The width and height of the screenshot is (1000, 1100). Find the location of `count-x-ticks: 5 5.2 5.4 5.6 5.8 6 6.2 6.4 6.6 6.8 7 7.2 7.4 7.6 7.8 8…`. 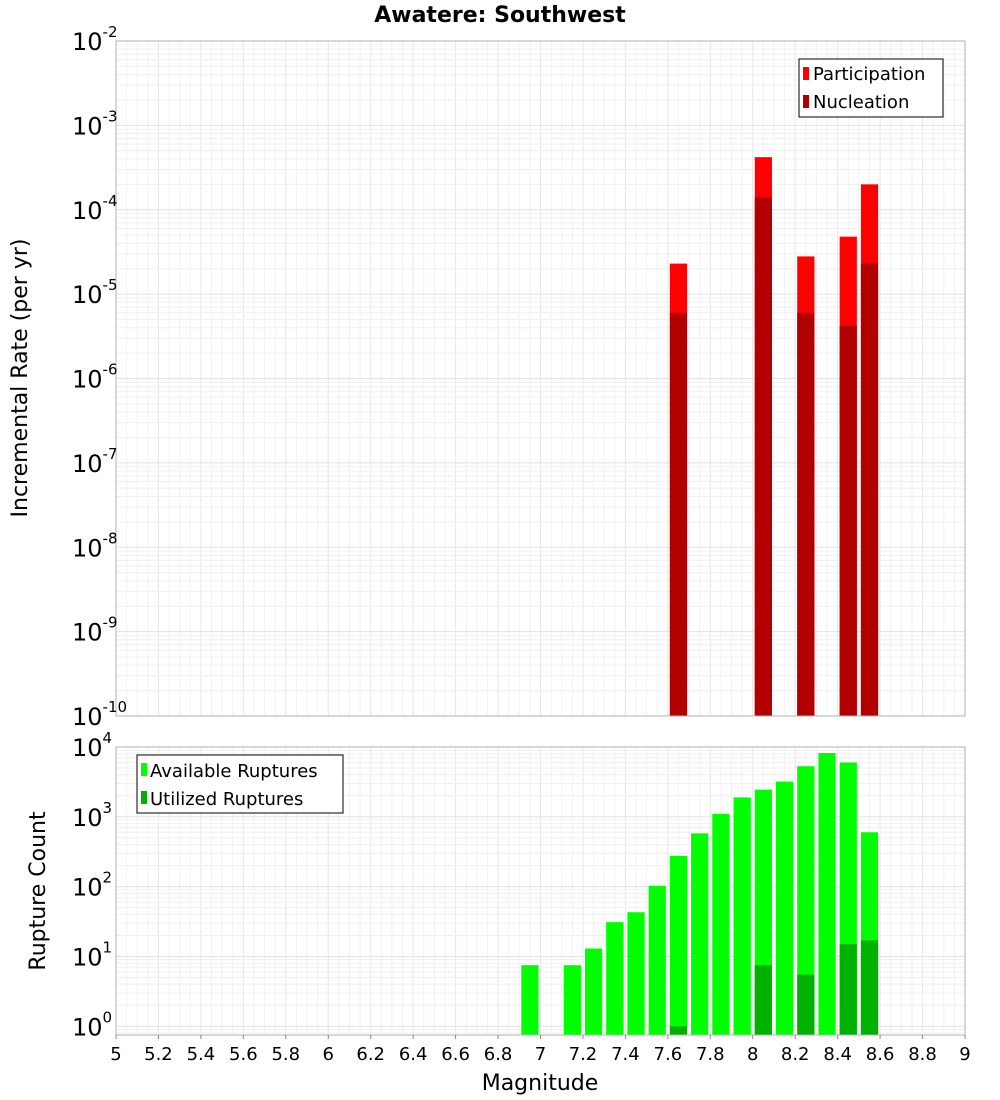

count-x-ticks: 5 5.2 5.4 5.6 5.8 6 6.2 6.4 6.6 6.8 7 7.2 7.4 7.6 7.8 8… is located at coordinates (540, 1050).